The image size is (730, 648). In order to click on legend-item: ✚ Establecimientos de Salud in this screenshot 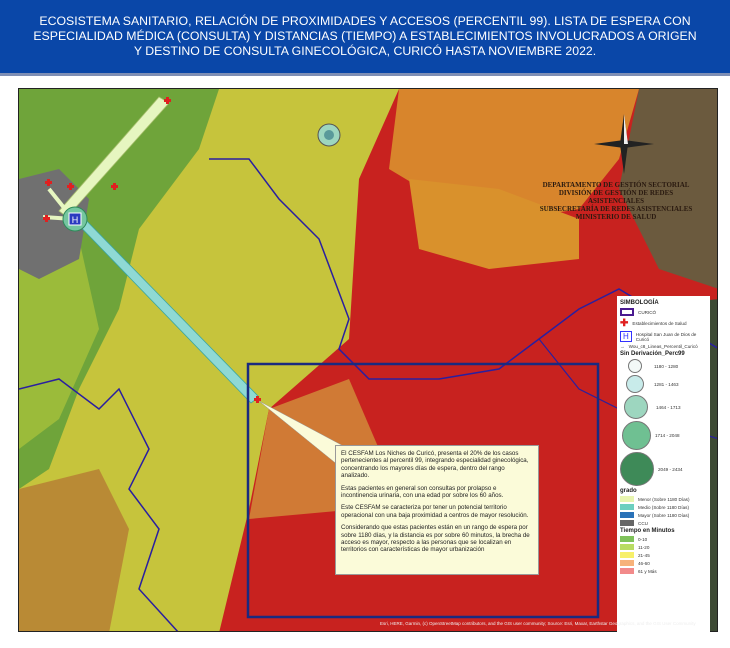, I will do `click(653, 323)`.